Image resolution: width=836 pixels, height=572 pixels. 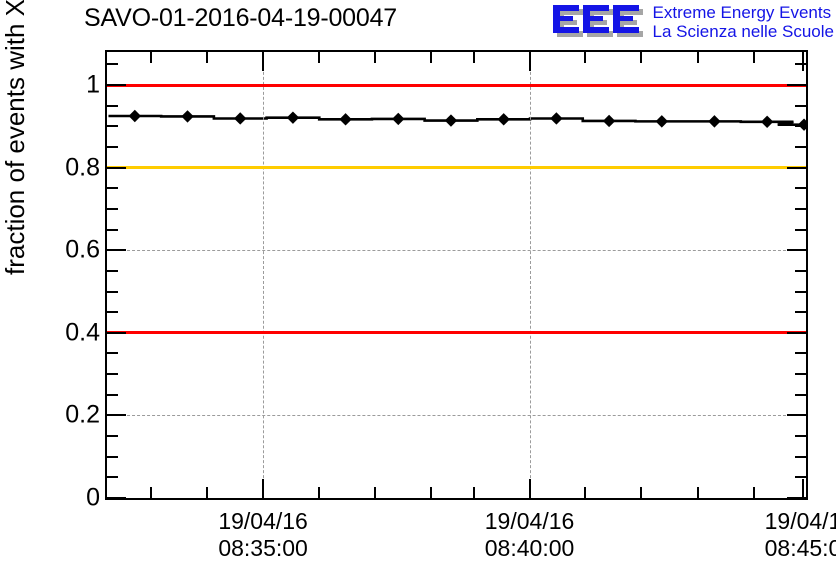 I want to click on x-axis-tick-label: 19/04/1 08:45:0, so click(x=800, y=535).